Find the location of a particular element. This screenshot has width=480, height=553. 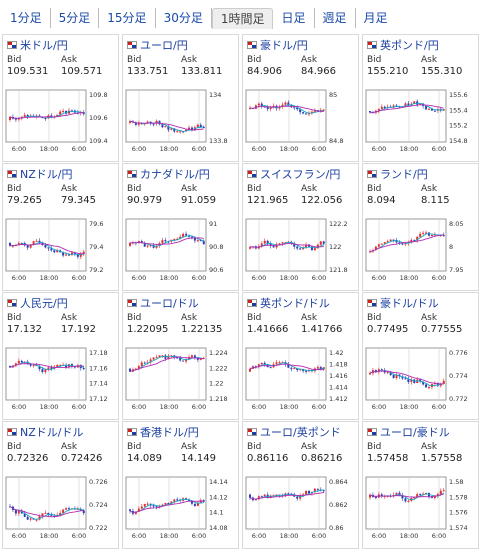

pair-title: 英ポンド/ドル is located at coordinates (288, 303).